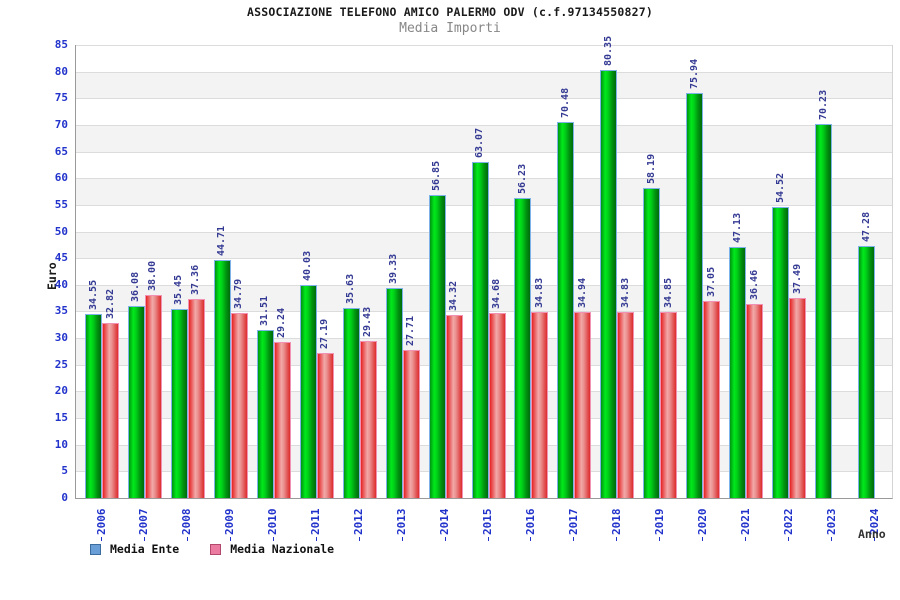  Describe the element at coordinates (565, 103) in the screenshot. I see `bar-value-label: 70.48` at that location.